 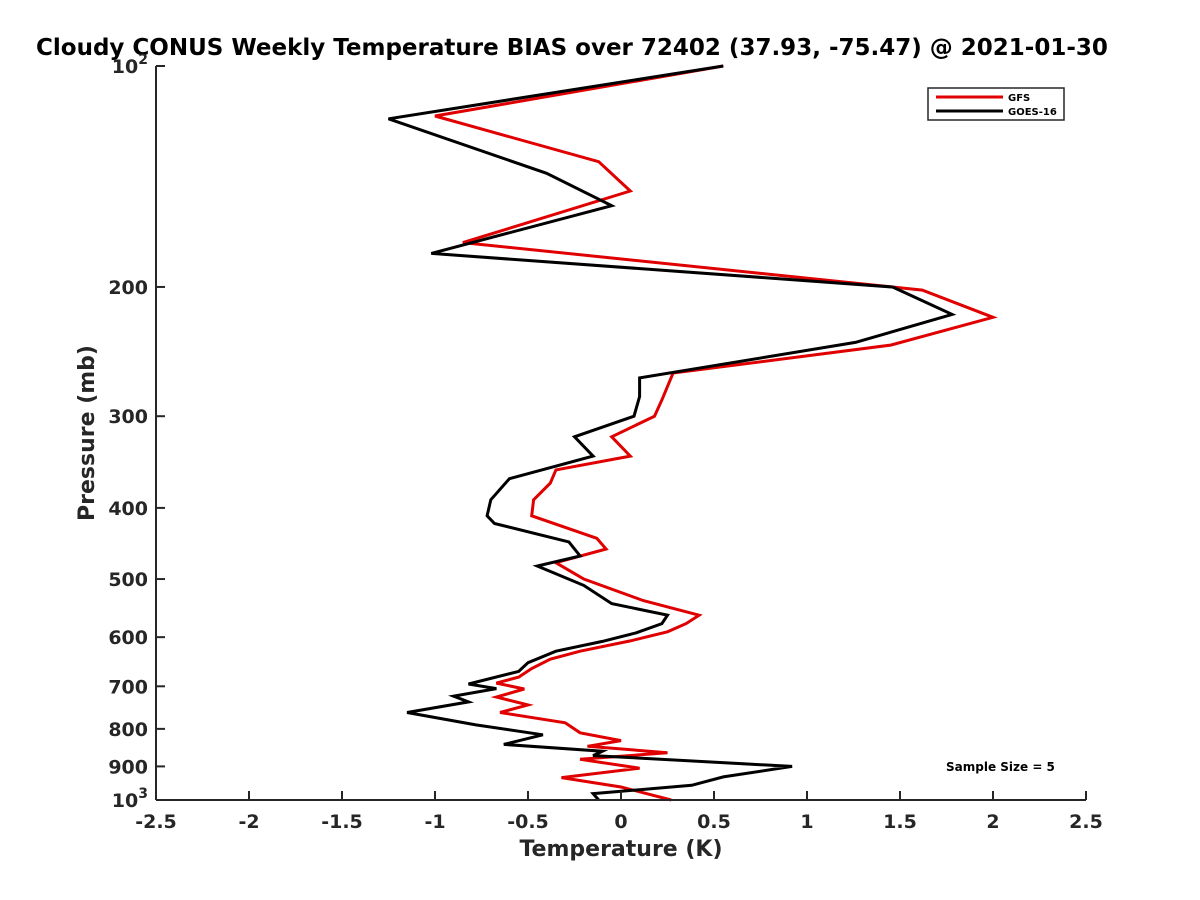 I want to click on x-tick-label: -0.5, so click(x=528, y=822).